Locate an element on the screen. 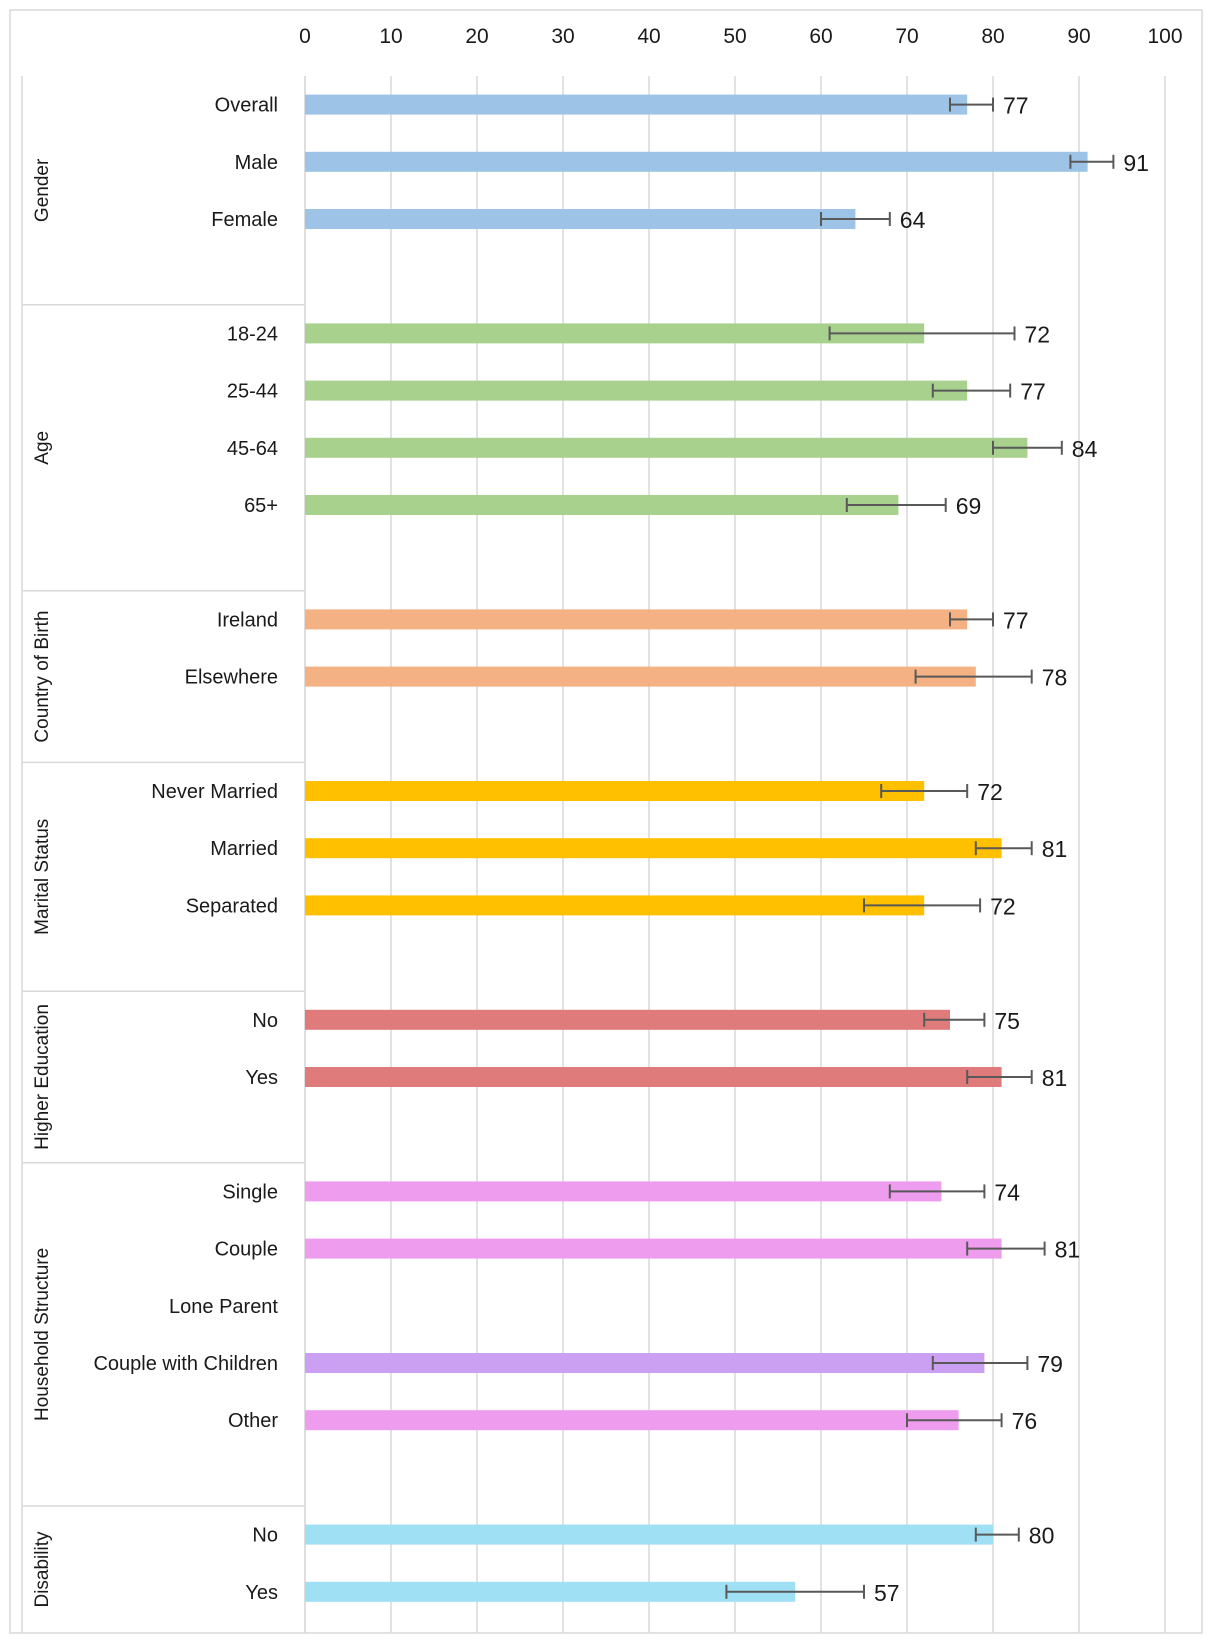 This screenshot has width=1208, height=1646. x-tick-label: 100 is located at coordinates (1164, 36).